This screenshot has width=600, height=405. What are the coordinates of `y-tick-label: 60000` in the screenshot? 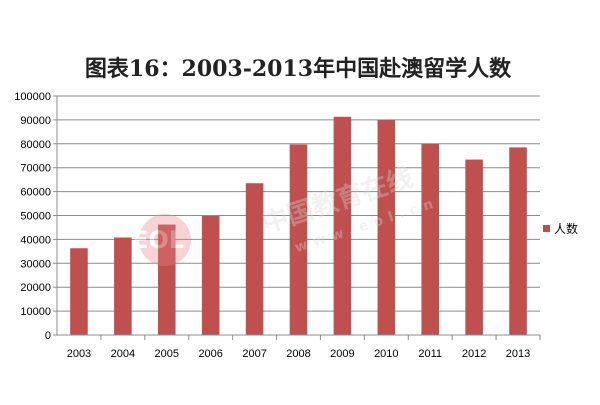 It's located at (35, 193).